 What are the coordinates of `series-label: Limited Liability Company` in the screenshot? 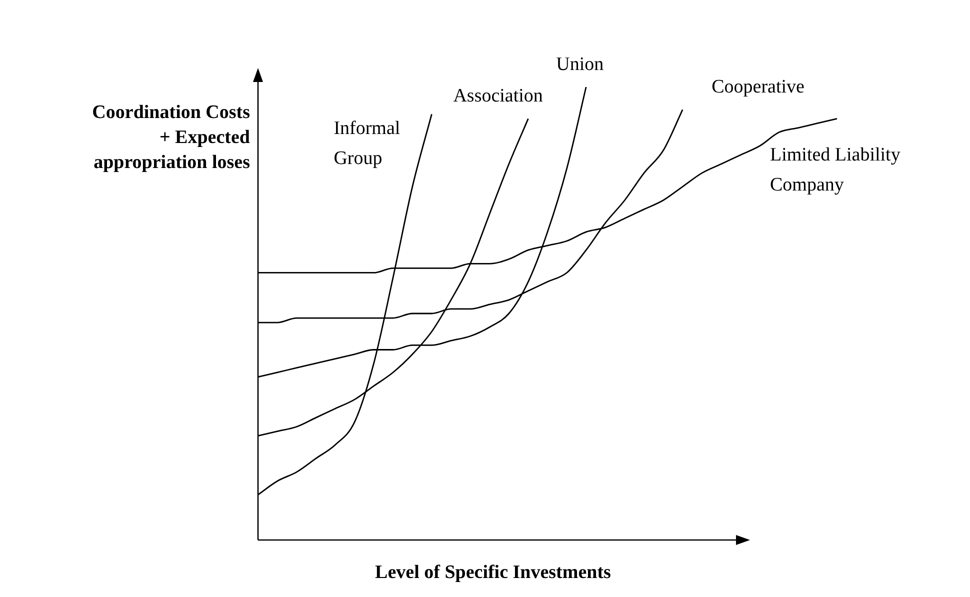 It's located at (835, 170).